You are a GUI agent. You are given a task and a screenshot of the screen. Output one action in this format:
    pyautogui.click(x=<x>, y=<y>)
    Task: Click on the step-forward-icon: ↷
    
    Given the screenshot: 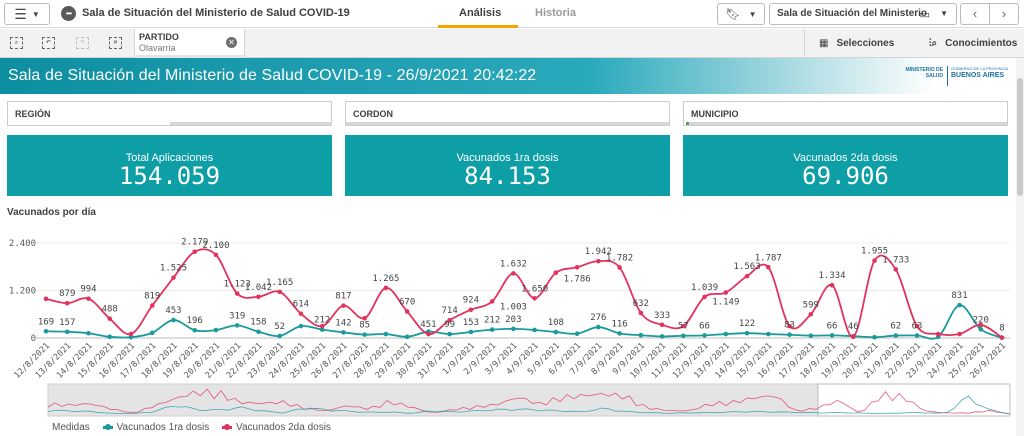 What is the action you would take?
    pyautogui.click(x=82, y=43)
    